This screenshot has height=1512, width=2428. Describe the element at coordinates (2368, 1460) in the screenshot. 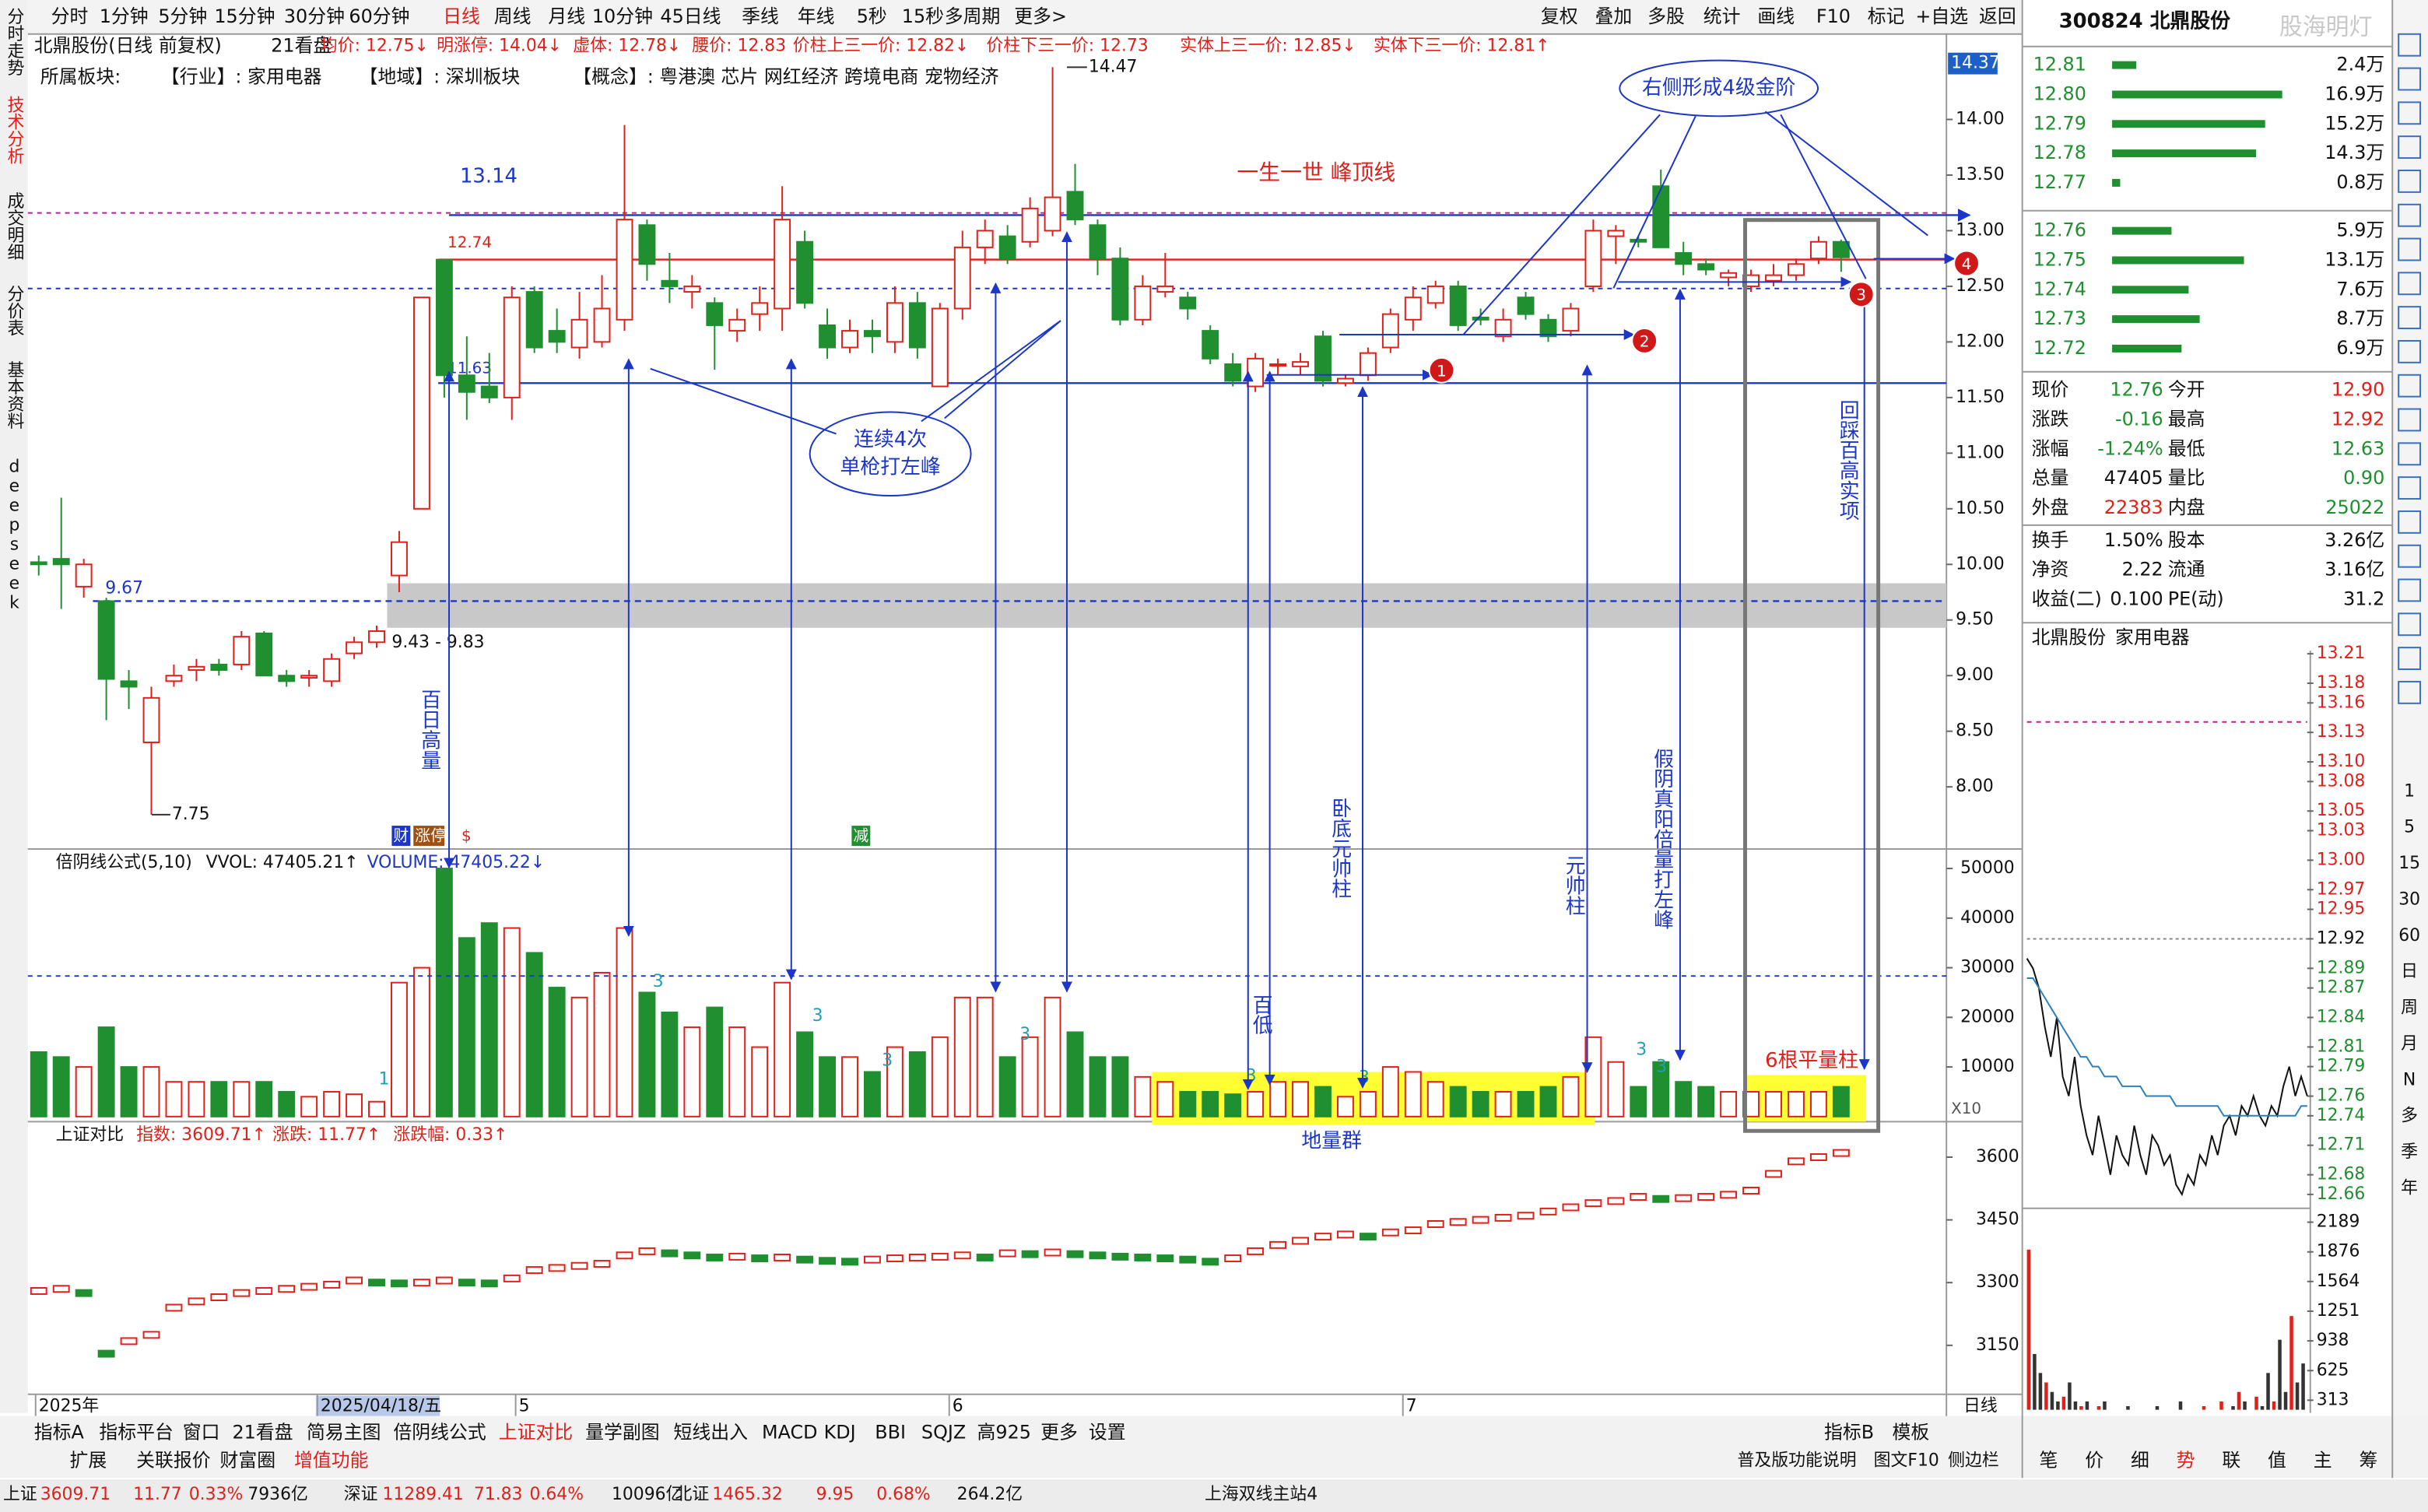

I see `panel-tab: 筹` at that location.